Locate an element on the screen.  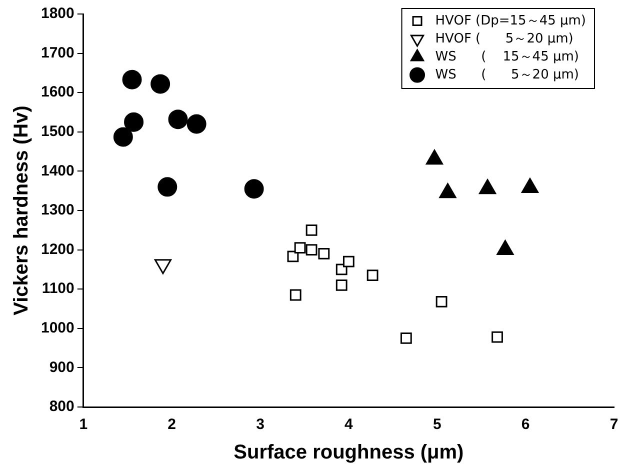
x-tick-label: 5 is located at coordinates (437, 425).